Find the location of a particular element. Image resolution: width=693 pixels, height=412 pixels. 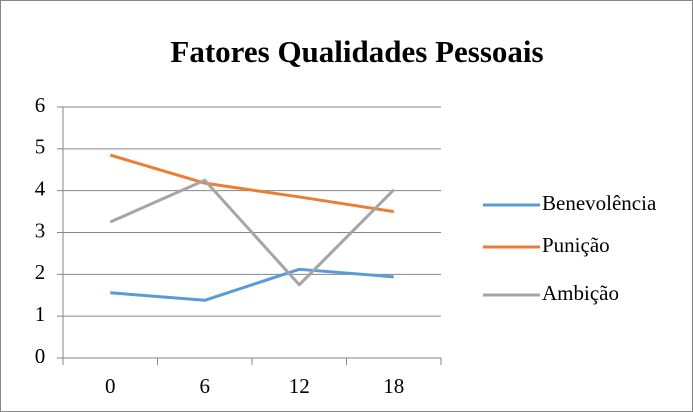

y-tick-label: 1 is located at coordinates (40, 314).